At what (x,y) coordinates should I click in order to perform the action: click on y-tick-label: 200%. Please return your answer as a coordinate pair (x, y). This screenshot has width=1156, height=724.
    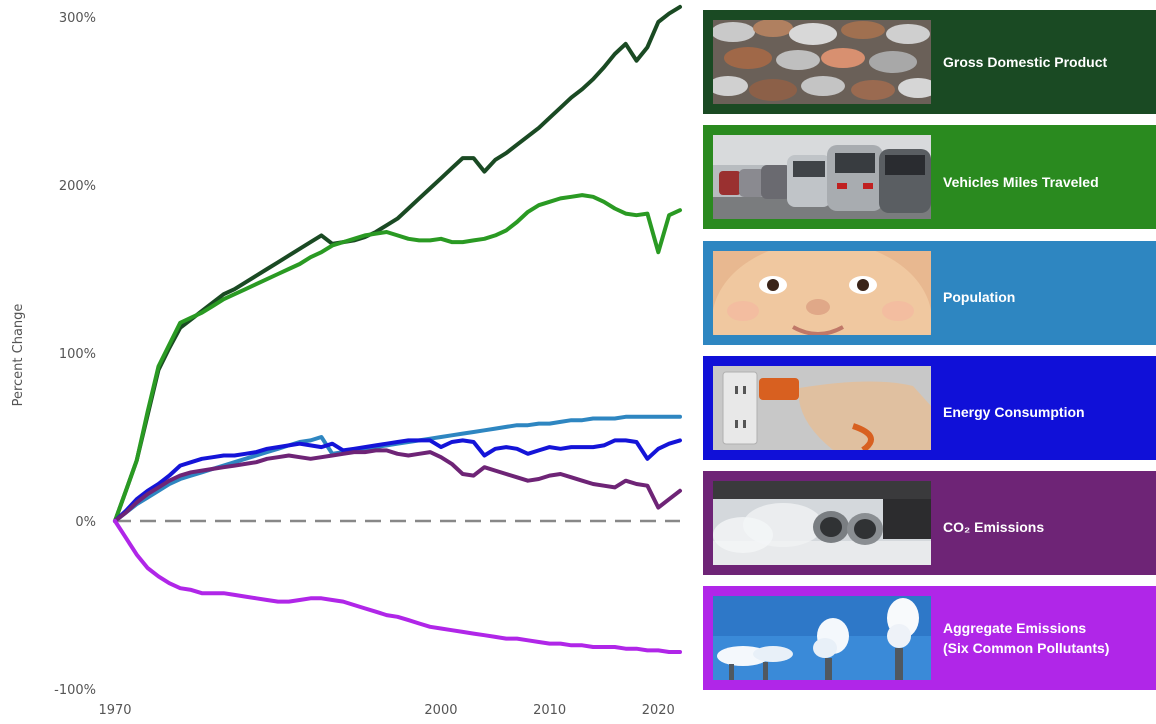
    Looking at the image, I should click on (77, 186).